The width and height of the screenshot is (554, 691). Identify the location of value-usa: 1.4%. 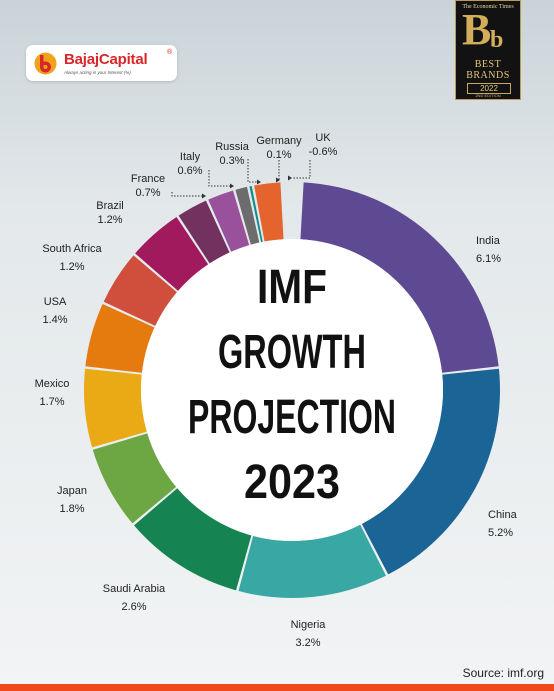
(54, 320).